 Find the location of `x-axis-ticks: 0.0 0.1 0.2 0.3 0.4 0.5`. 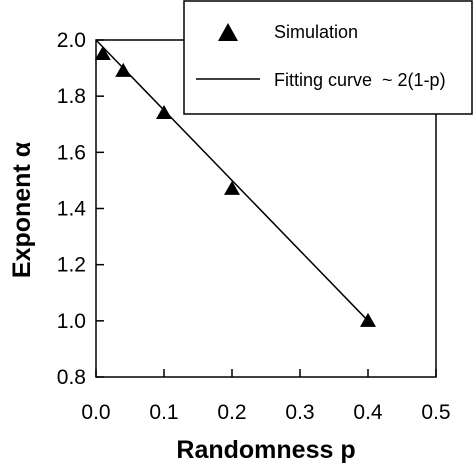

x-axis-ticks: 0.0 0.1 0.2 0.3 0.4 0.5 is located at coordinates (266, 396).